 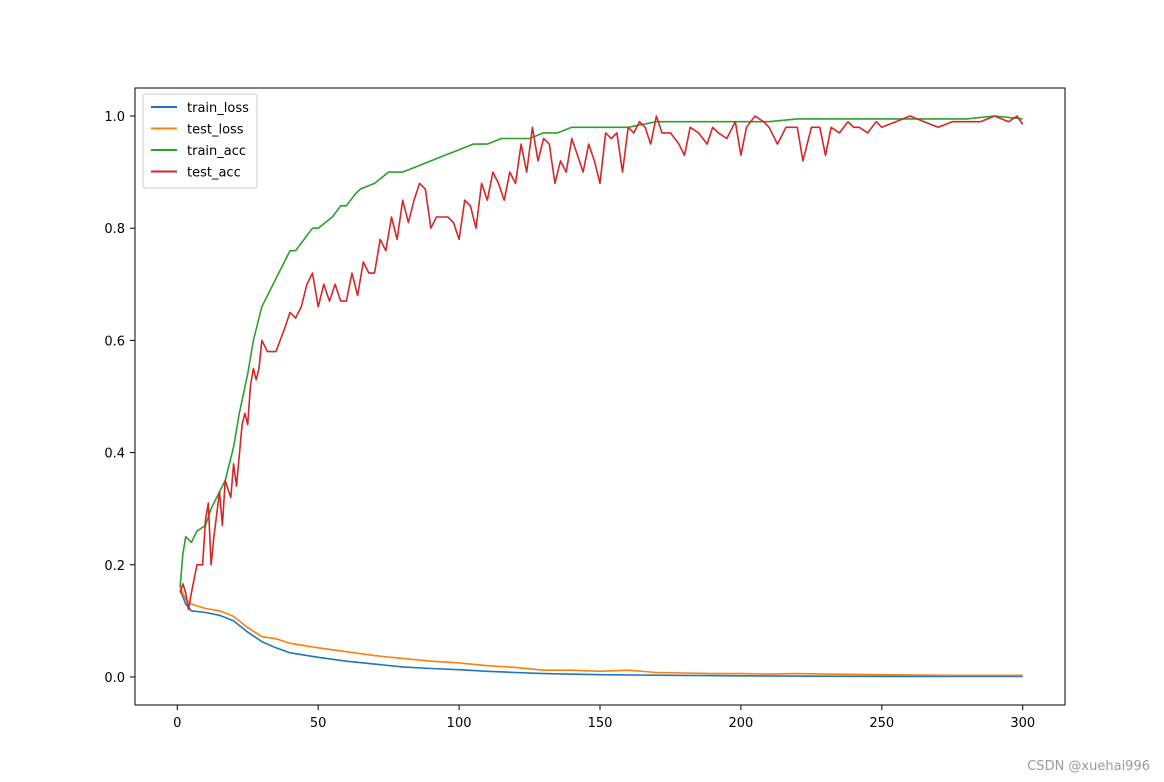 I want to click on legend-label-train_loss: train_loss, so click(x=218, y=108).